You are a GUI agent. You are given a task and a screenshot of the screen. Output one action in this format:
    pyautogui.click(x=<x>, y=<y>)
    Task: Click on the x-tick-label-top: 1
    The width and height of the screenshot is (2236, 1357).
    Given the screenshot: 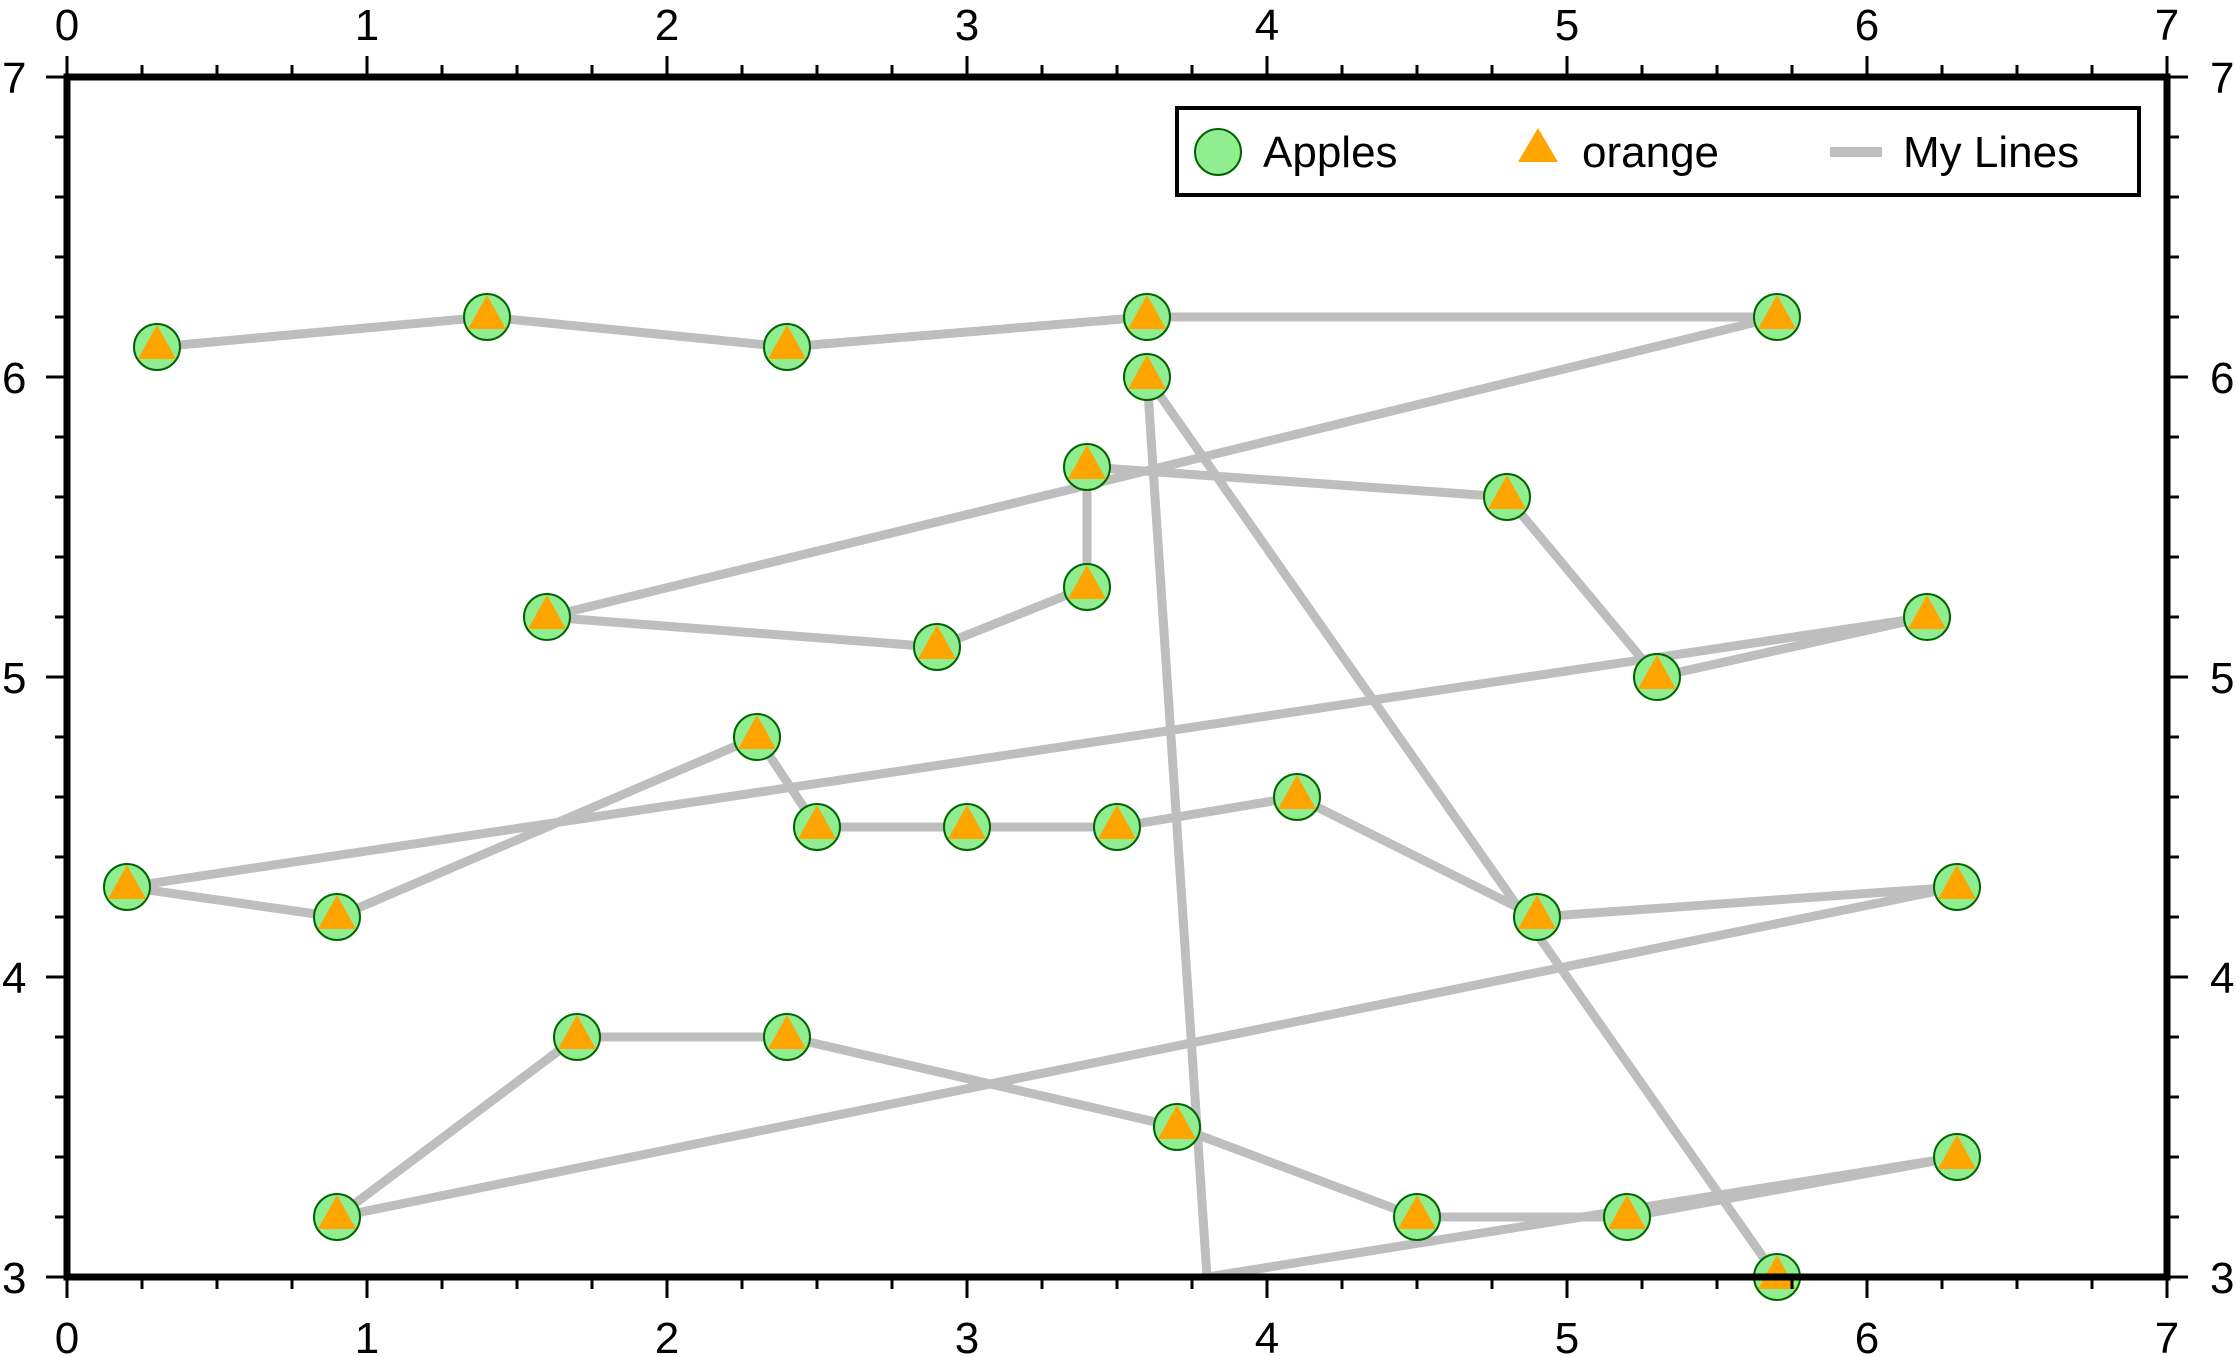 What is the action you would take?
    pyautogui.click(x=367, y=25)
    